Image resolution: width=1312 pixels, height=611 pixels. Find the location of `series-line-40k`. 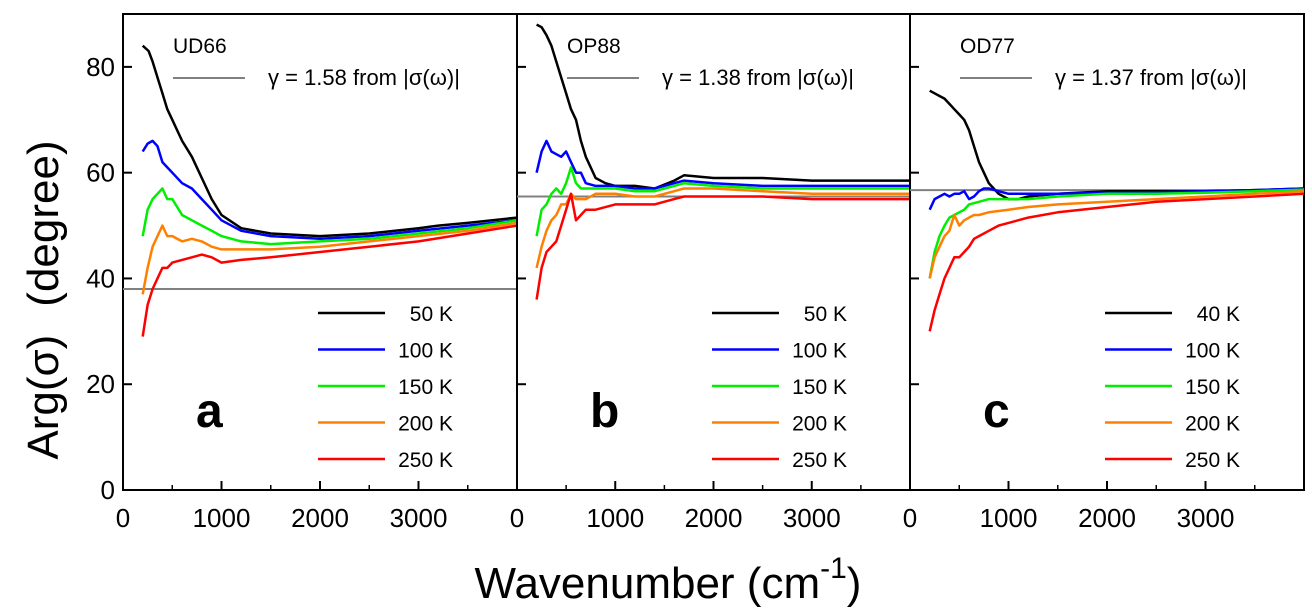

series-line-40k is located at coordinates (1117, 145).